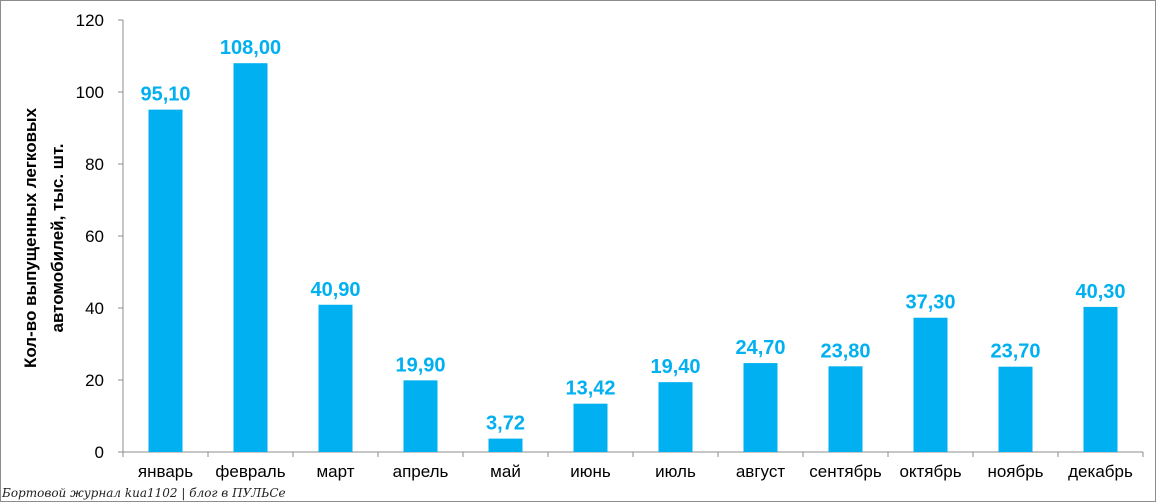 This screenshot has height=502, width=1156. I want to click on x-tick-label: февраль, so click(250, 471).